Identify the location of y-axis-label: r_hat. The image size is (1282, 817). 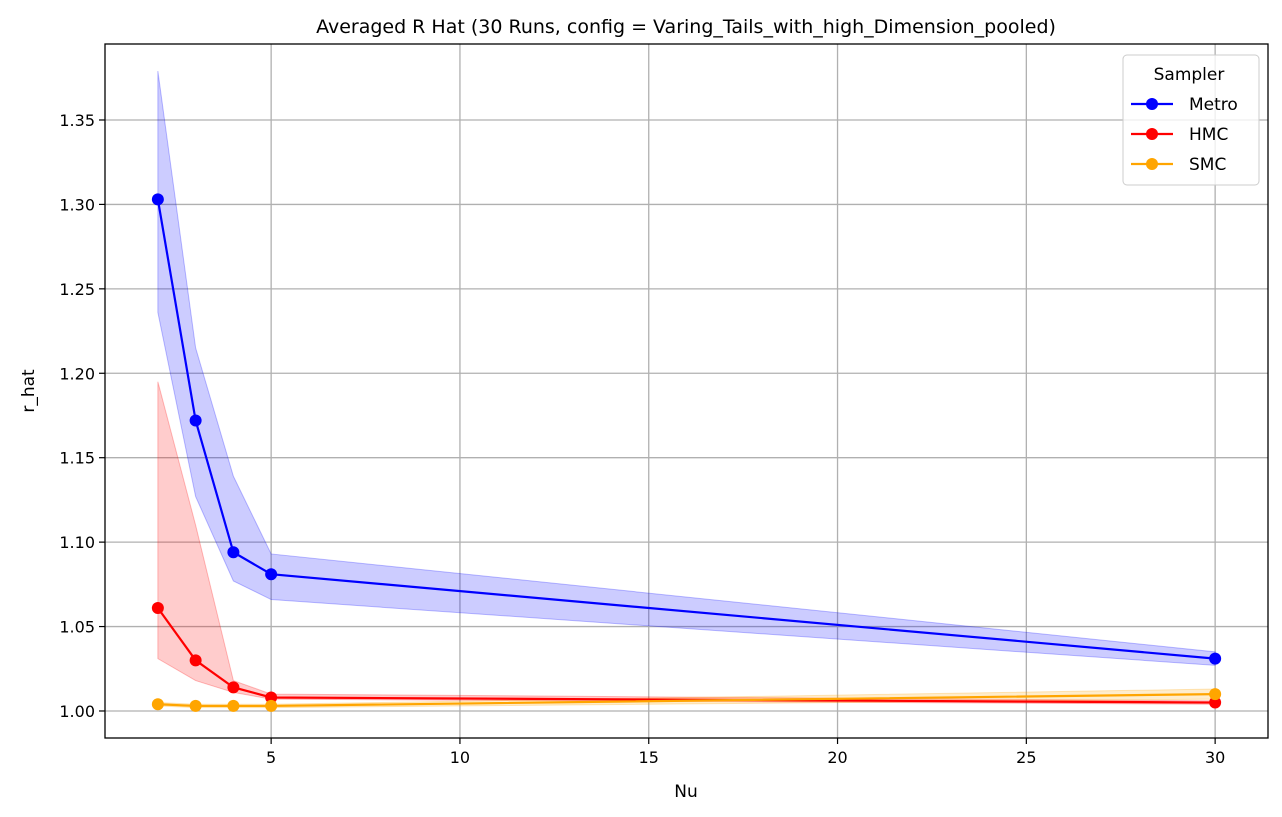
(29, 391).